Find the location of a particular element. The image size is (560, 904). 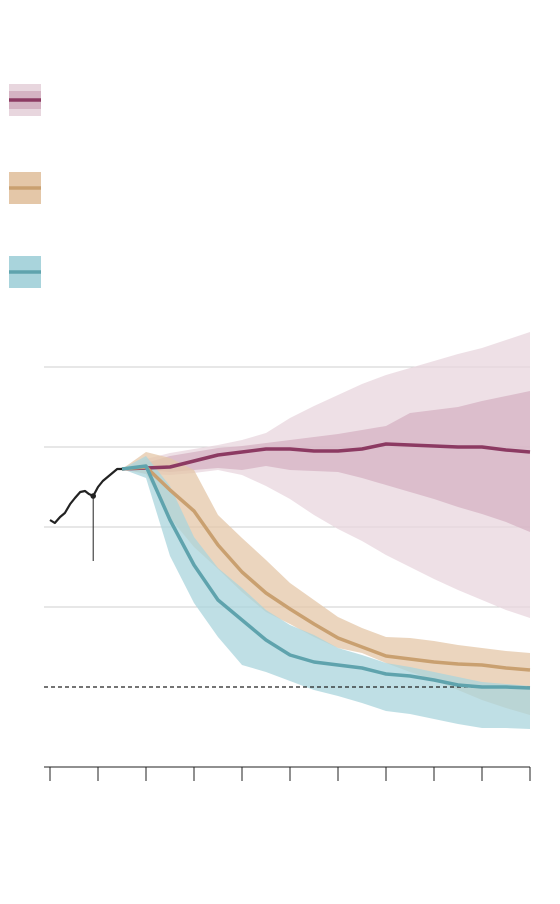

series-line is located at coordinates (326, 456).